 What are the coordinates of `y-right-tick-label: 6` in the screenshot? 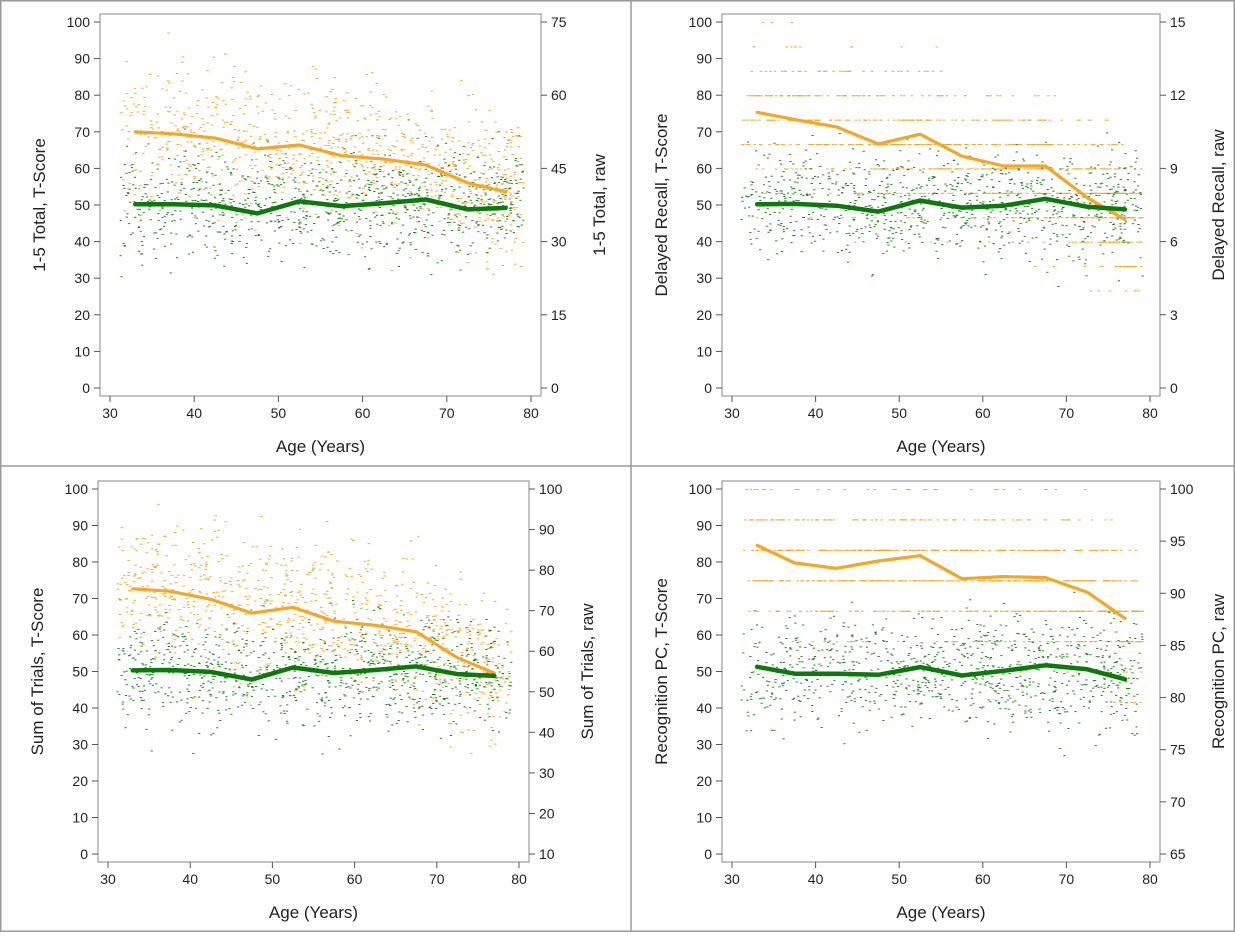 It's located at (1174, 242).